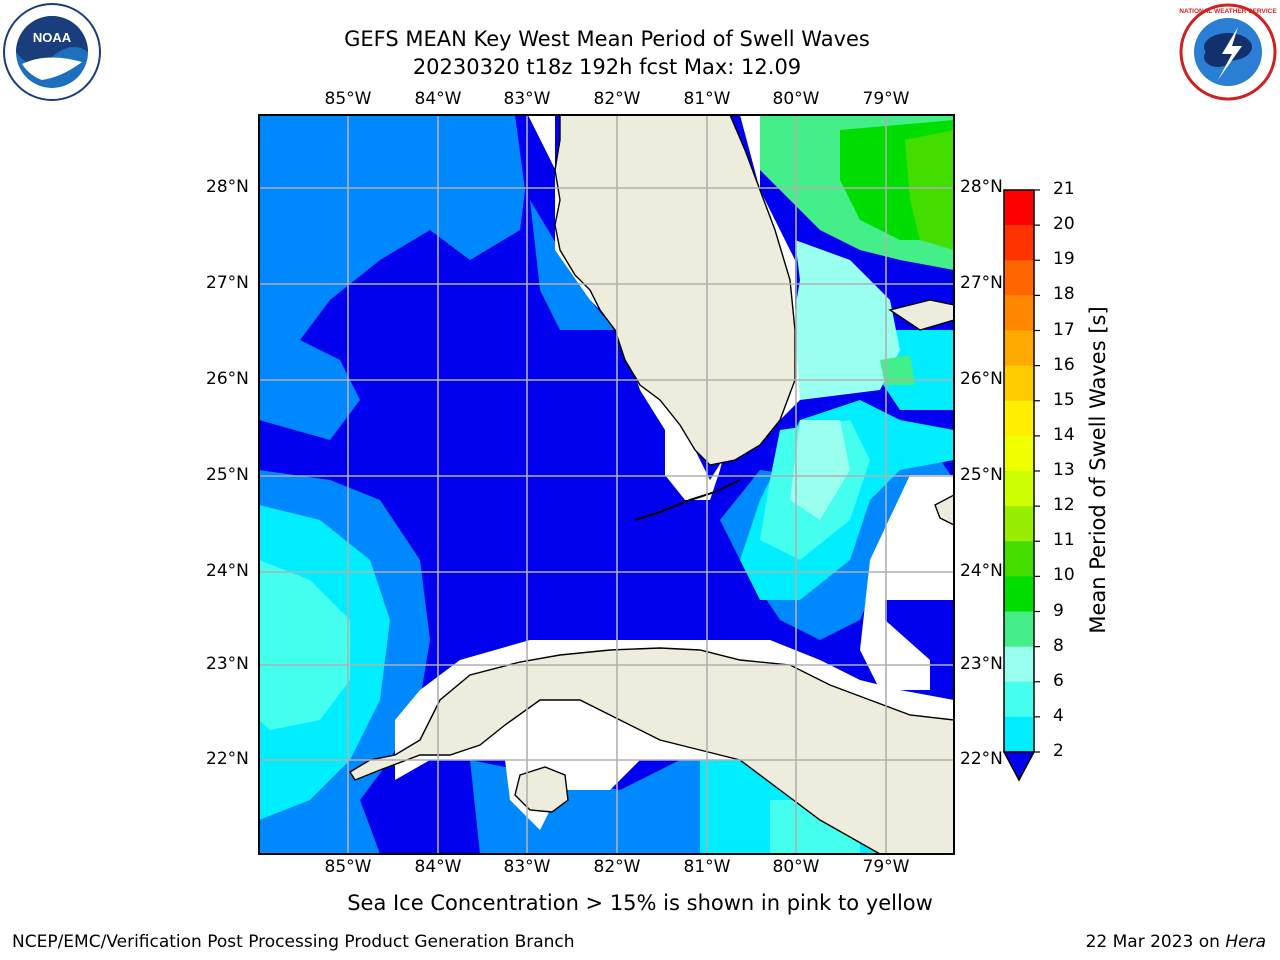 This screenshot has width=1280, height=960. What do you see at coordinates (348, 867) in the screenshot?
I see `lon-label-bottom-85w: 85°W` at bounding box center [348, 867].